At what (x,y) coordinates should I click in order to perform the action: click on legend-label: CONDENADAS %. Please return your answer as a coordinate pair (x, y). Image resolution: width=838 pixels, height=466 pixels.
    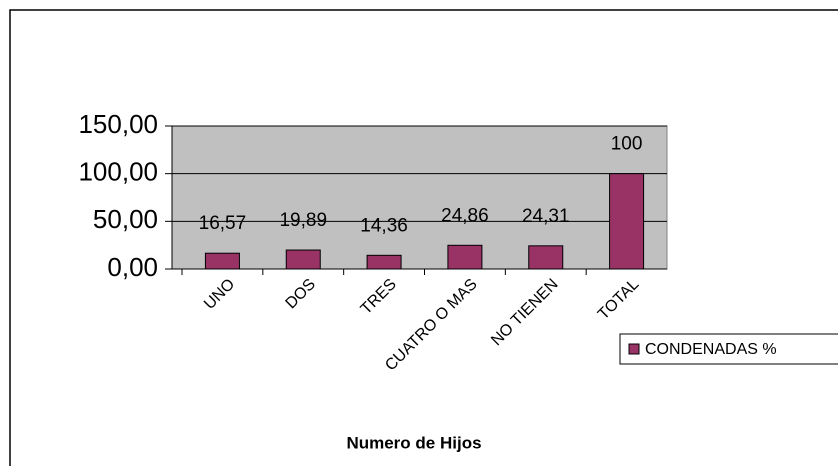
    Looking at the image, I should click on (711, 349).